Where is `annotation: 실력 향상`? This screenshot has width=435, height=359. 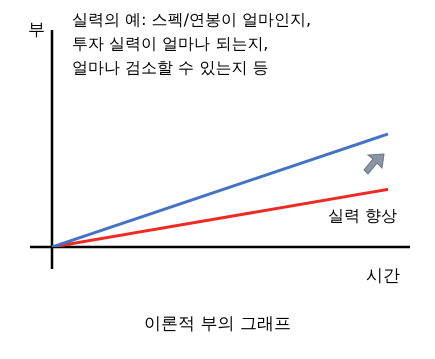
annotation: 실력 향상 is located at coordinates (363, 216).